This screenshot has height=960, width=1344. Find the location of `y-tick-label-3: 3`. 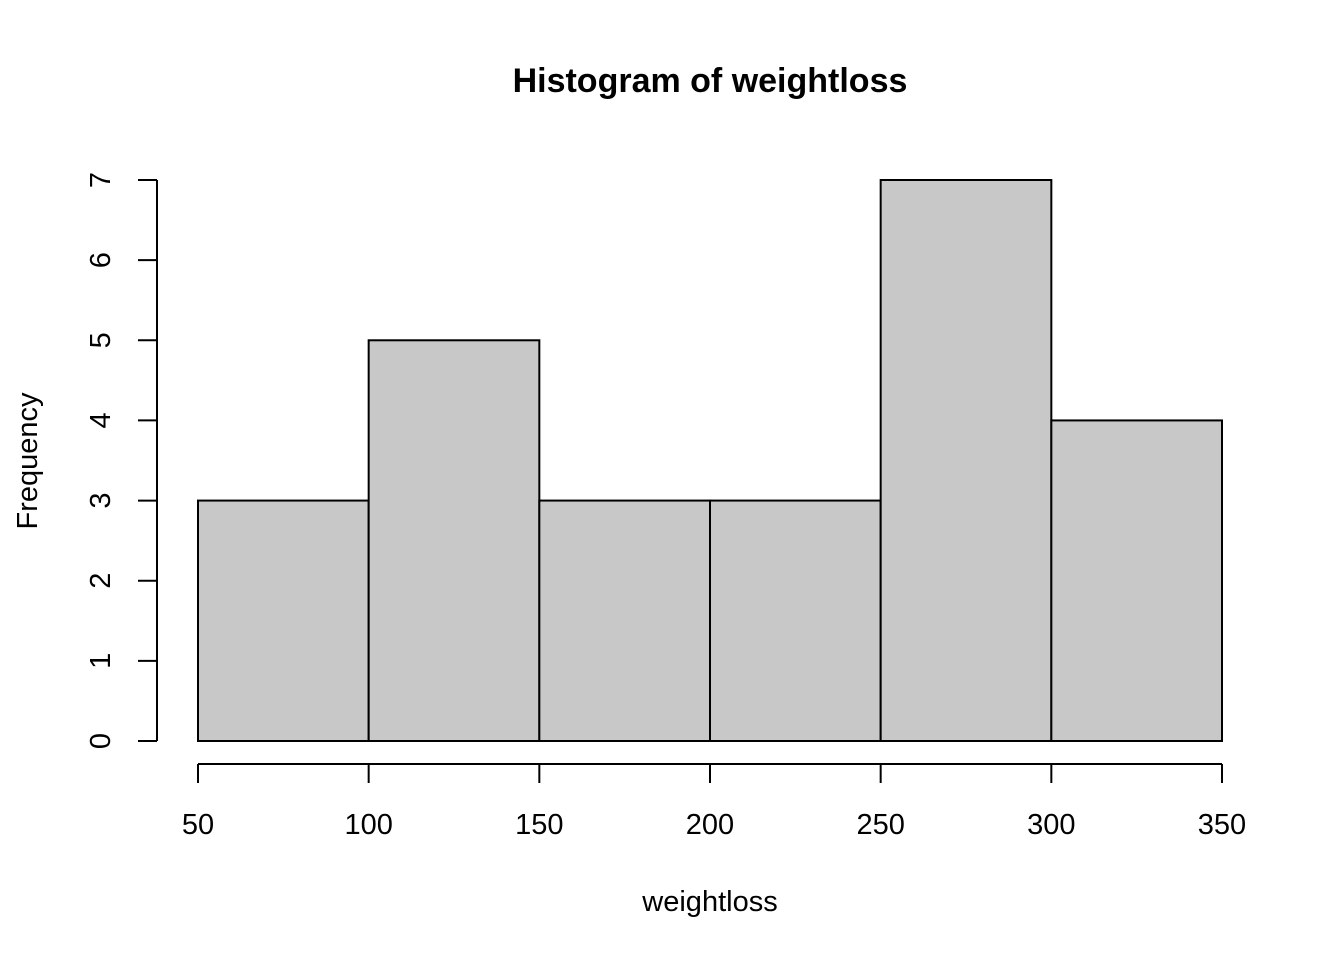

y-tick-label-3: 3 is located at coordinates (101, 501).